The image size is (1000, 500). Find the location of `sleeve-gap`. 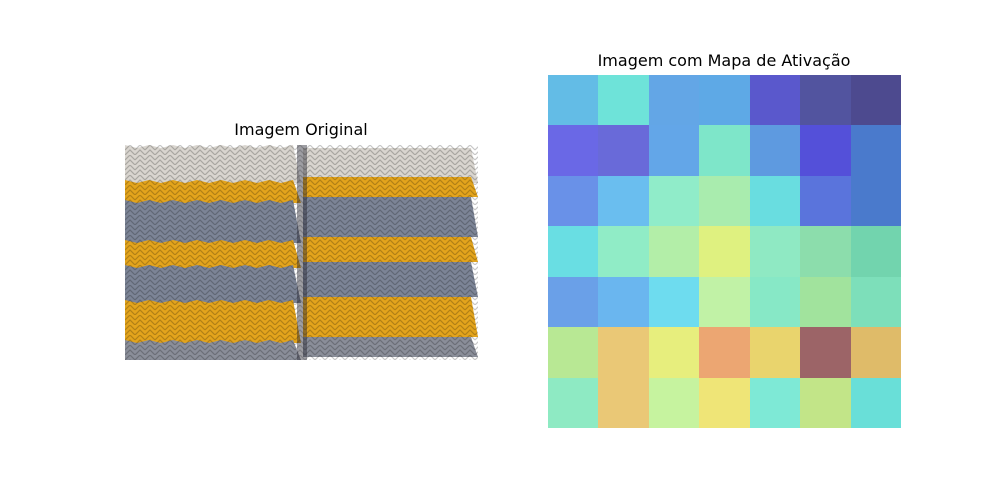

sleeve-gap is located at coordinates (302, 252).